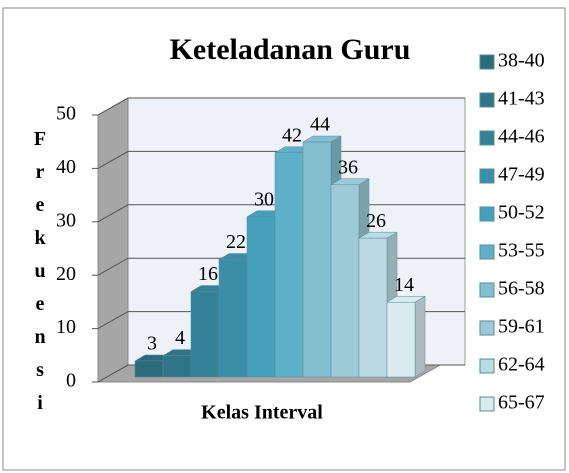 The width and height of the screenshot is (569, 473). What do you see at coordinates (521, 137) in the screenshot?
I see `legend-label: 44-46` at bounding box center [521, 137].